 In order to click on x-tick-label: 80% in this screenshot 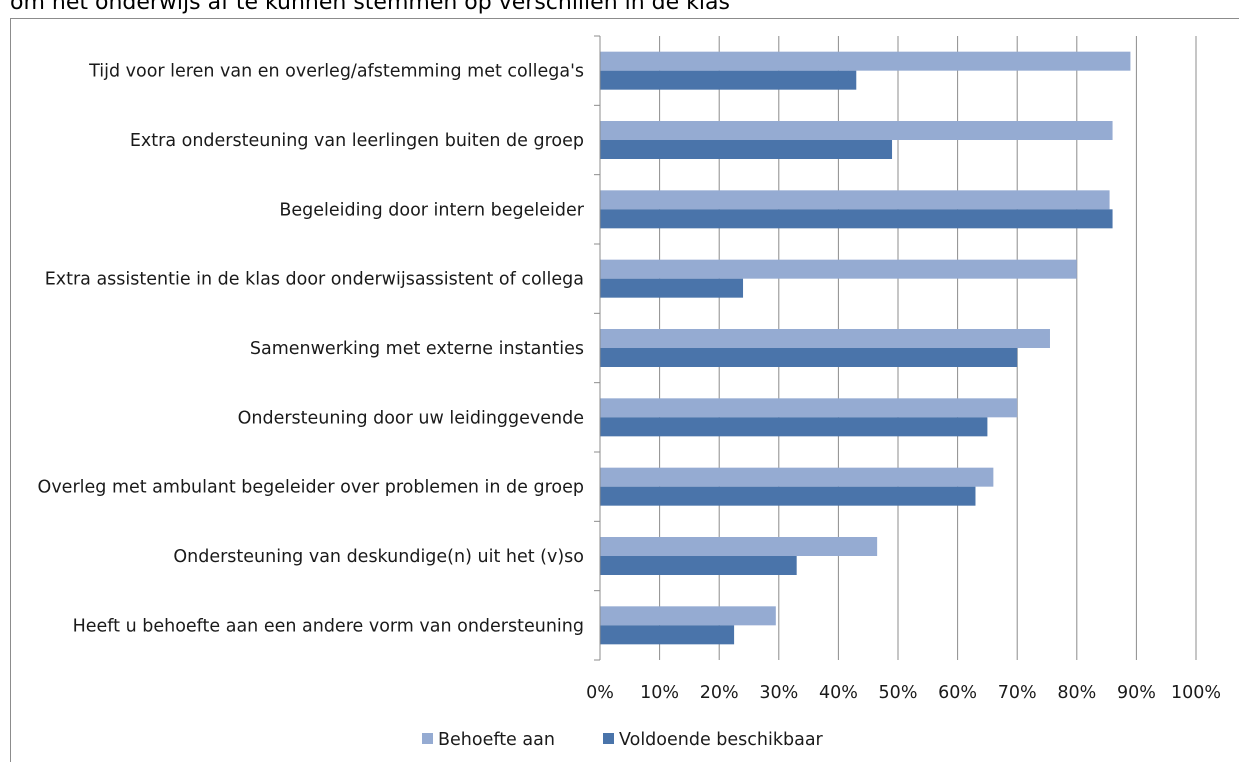, I will do `click(1076, 693)`.